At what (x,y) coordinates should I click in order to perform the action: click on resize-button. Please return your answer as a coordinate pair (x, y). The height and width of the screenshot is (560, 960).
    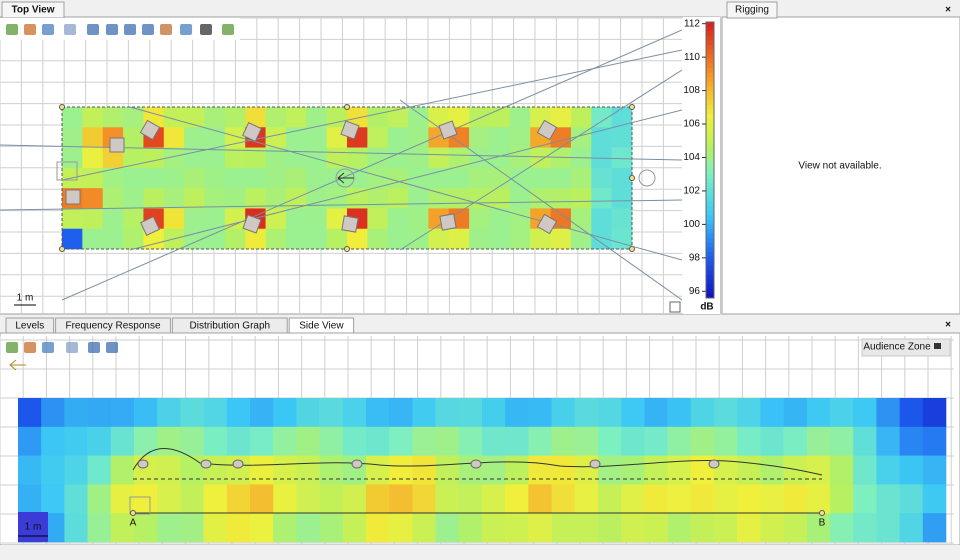
    Looking at the image, I should click on (675, 307).